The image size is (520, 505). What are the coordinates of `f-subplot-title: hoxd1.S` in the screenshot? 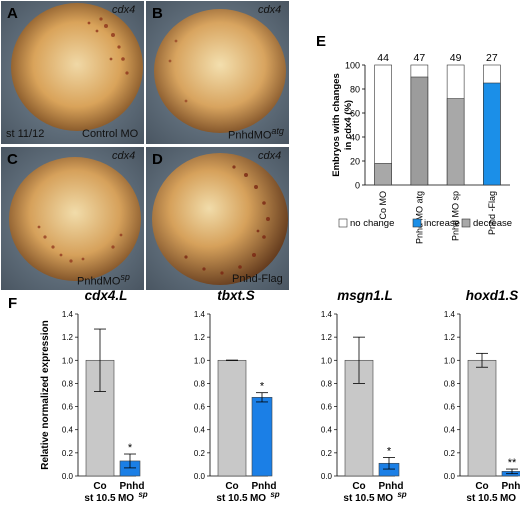 It's located at (492, 295).